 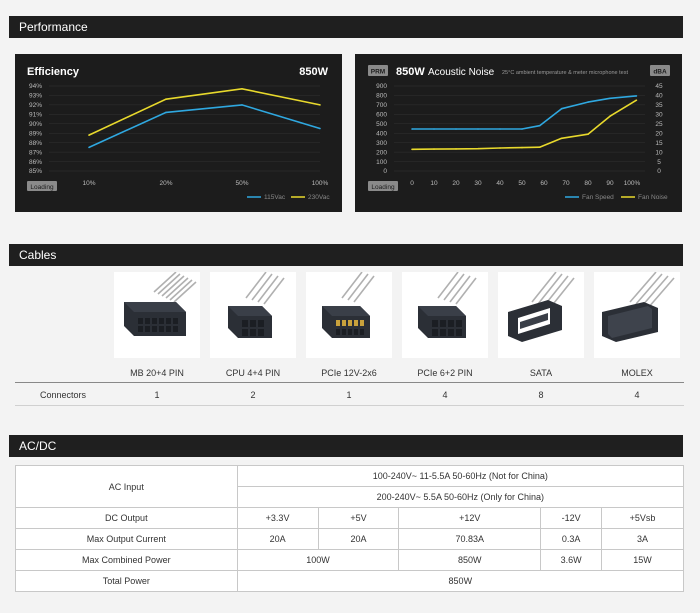 I want to click on y-tick-label: 92%, so click(x=35, y=105).